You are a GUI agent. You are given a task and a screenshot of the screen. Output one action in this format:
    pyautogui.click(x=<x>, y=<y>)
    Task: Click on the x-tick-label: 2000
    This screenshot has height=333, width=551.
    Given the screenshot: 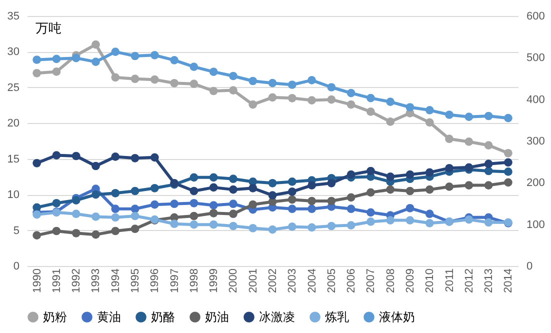 What is the action you would take?
    pyautogui.click(x=234, y=280)
    